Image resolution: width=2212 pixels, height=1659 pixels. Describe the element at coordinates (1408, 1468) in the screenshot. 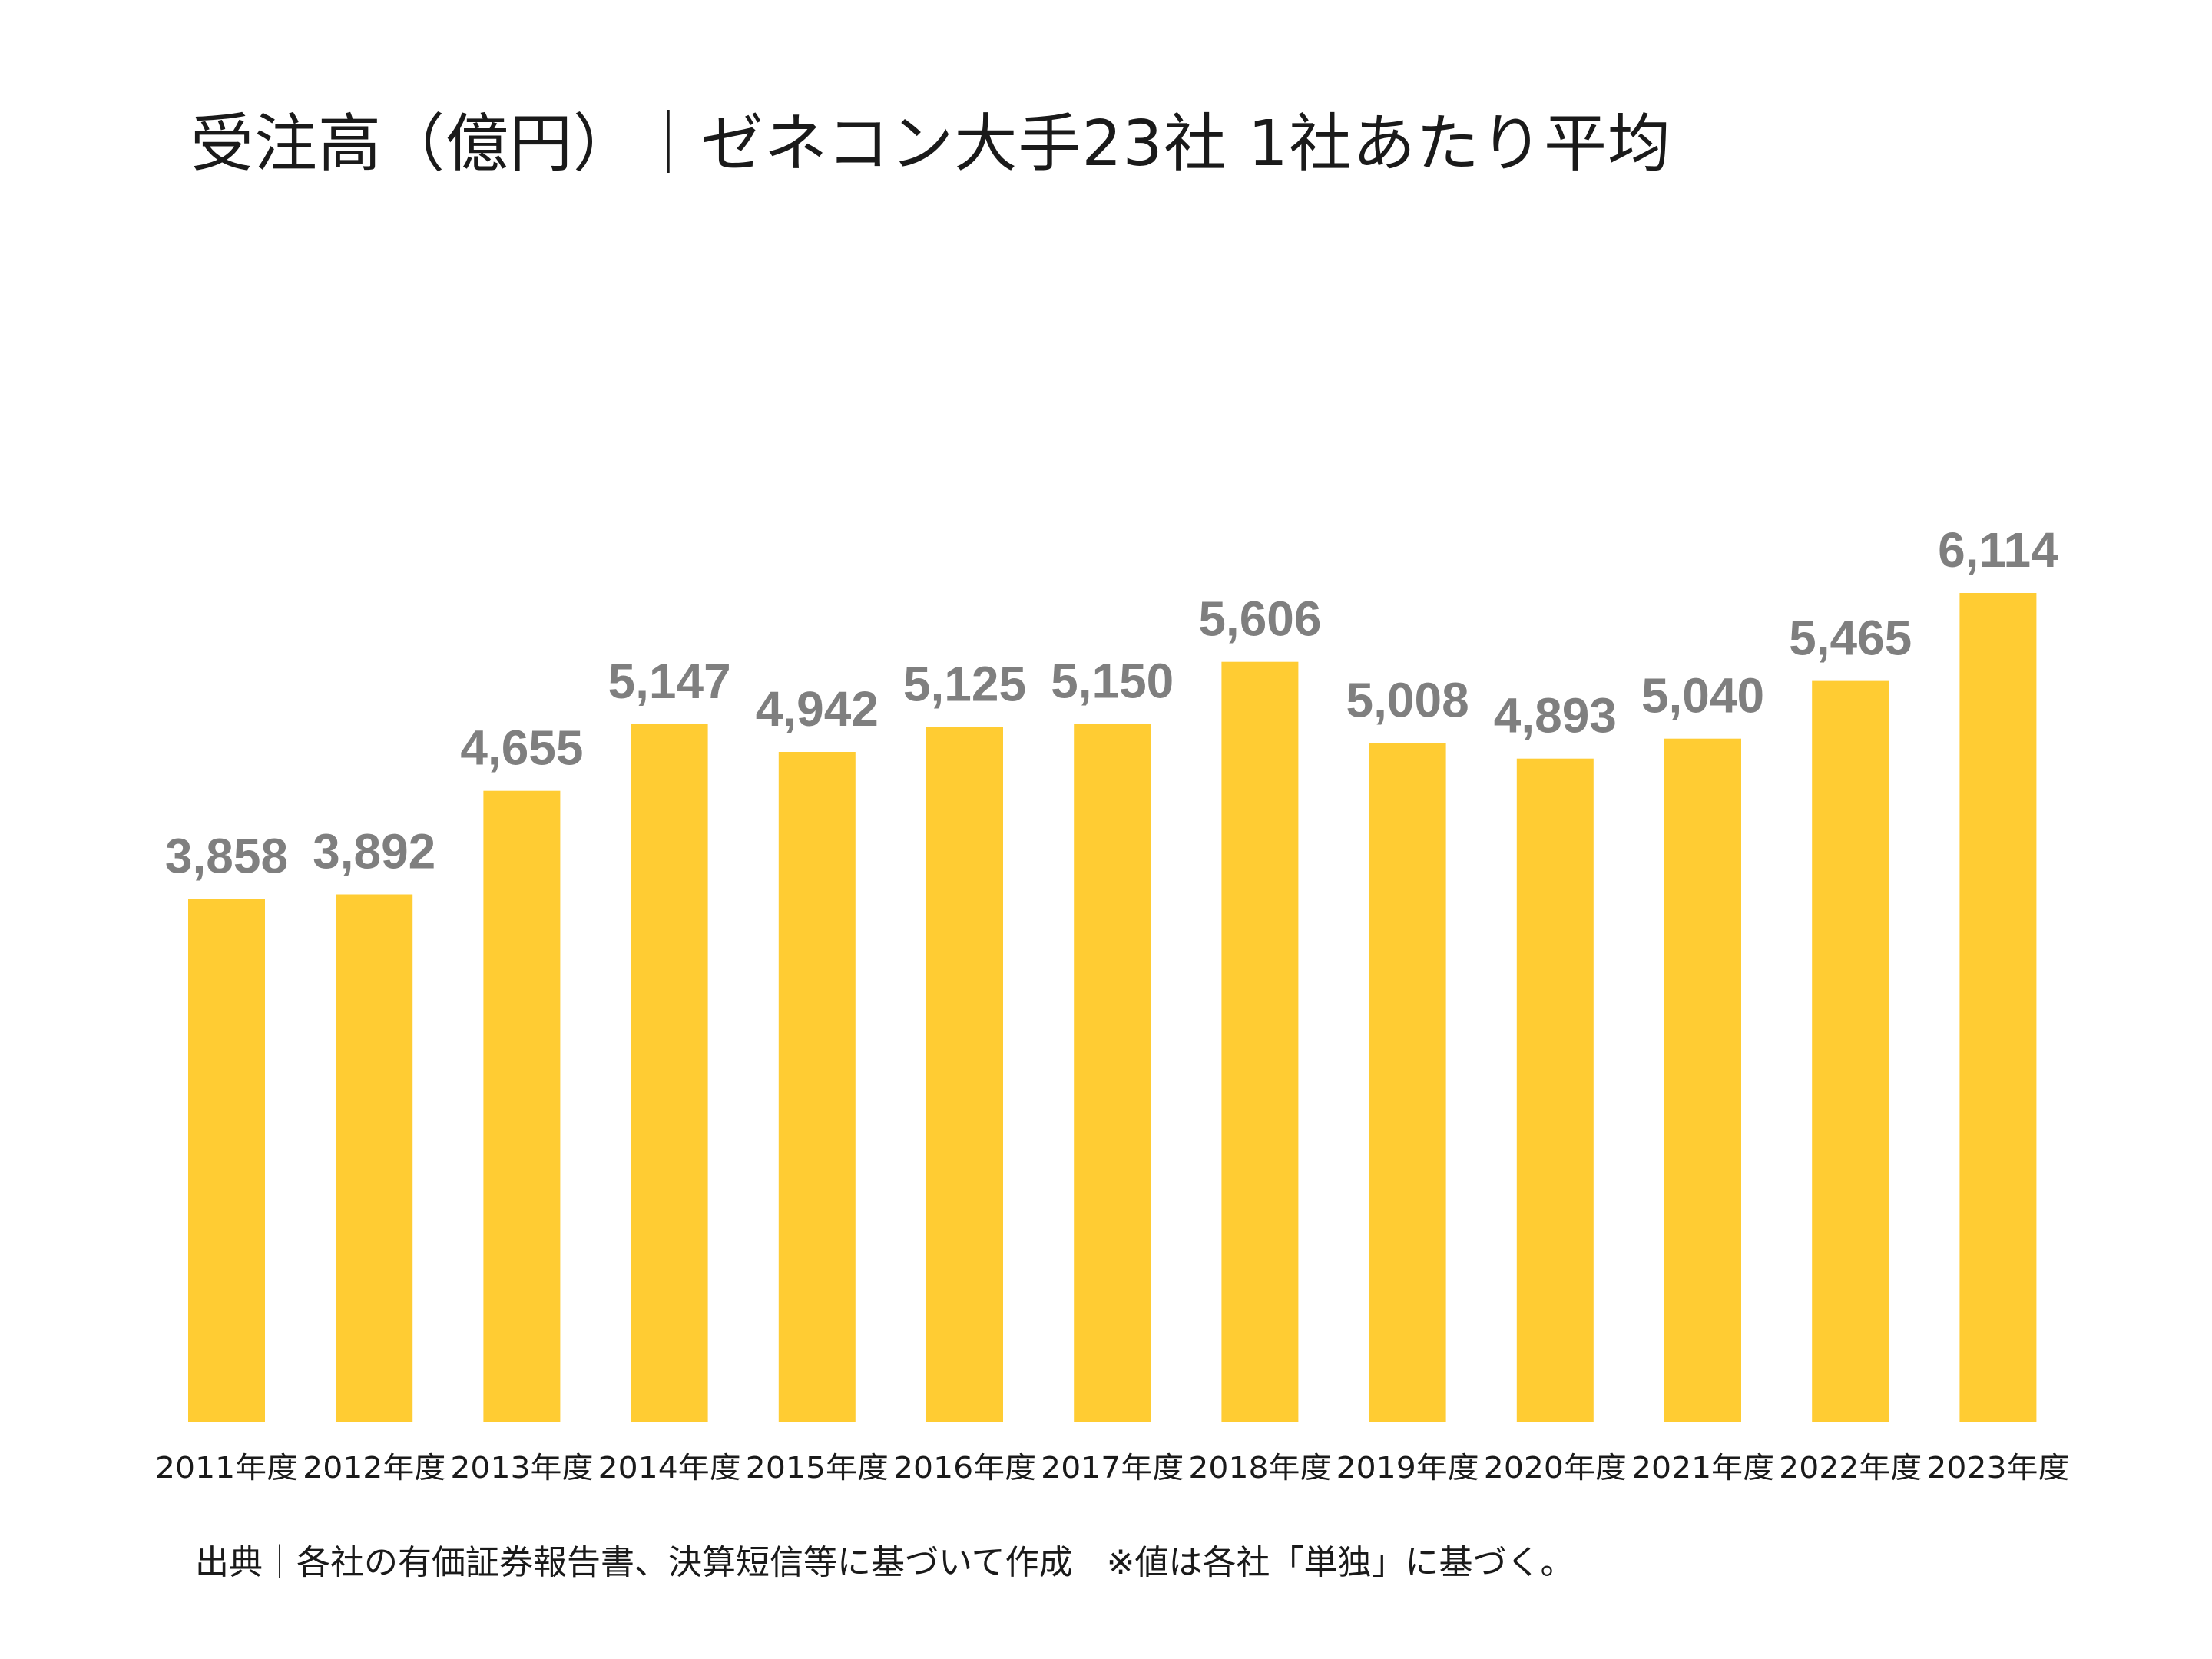

I see `x-tick-label-2019年度: 2019年度` at that location.